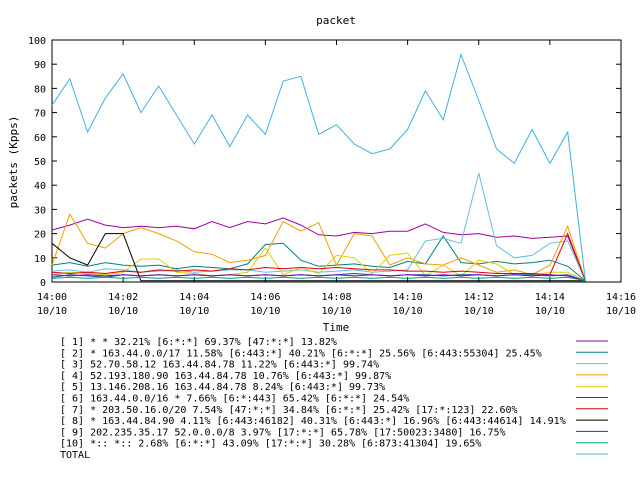 The width and height of the screenshot is (640, 480). Describe the element at coordinates (40, 210) in the screenshot. I see `y-tick-label: 30` at that location.